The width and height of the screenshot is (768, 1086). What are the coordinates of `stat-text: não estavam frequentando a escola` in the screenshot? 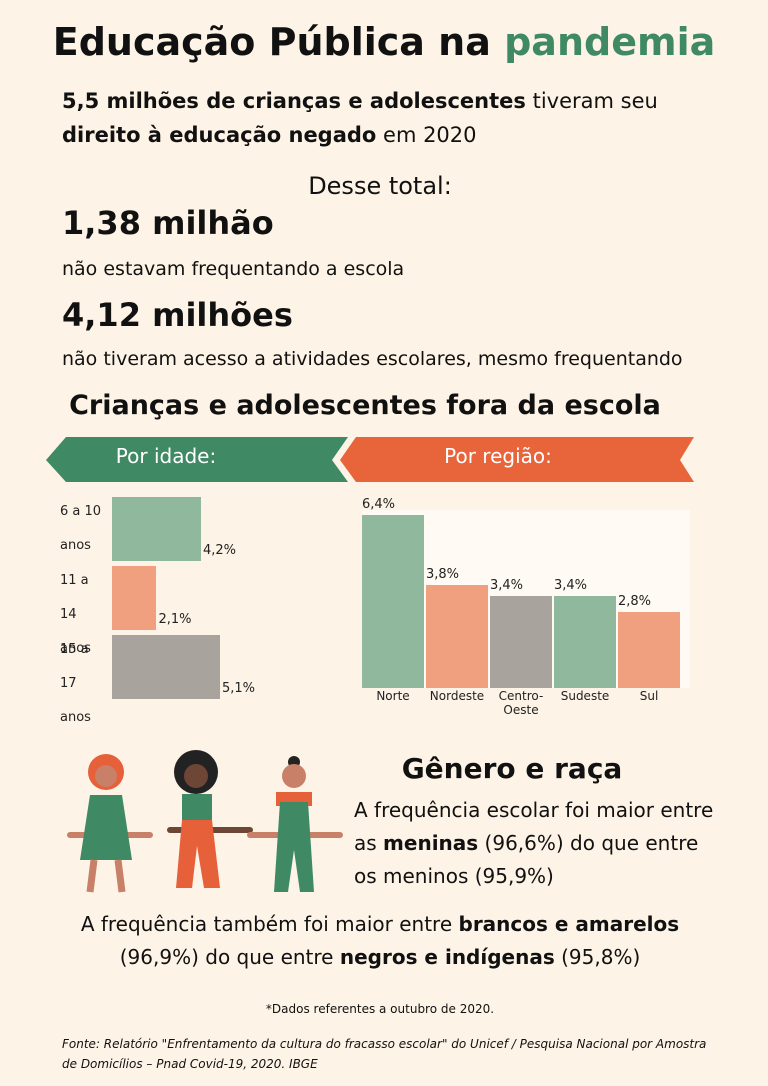 It's located at (233, 269).